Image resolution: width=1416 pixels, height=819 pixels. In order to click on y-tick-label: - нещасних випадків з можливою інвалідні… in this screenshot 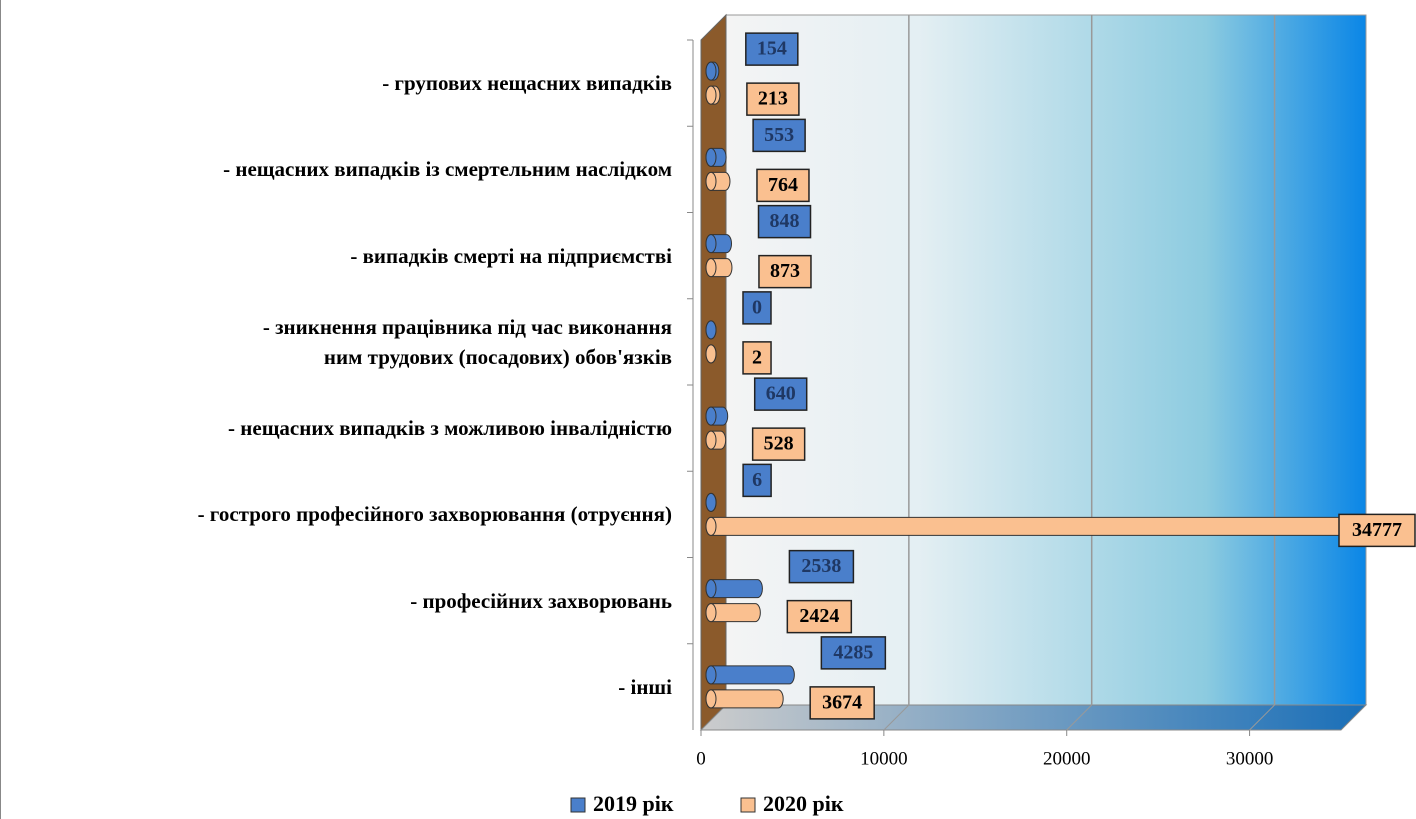, I will do `click(450, 428)`.